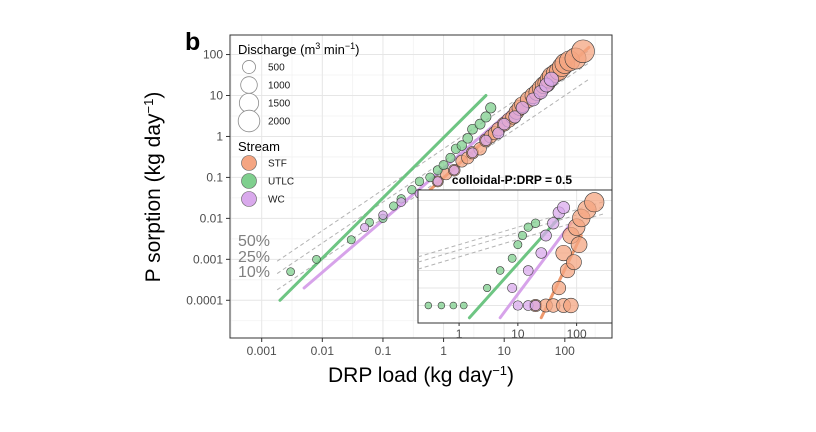  Describe the element at coordinates (277, 164) in the screenshot. I see `stream-legend-label: STF` at that location.